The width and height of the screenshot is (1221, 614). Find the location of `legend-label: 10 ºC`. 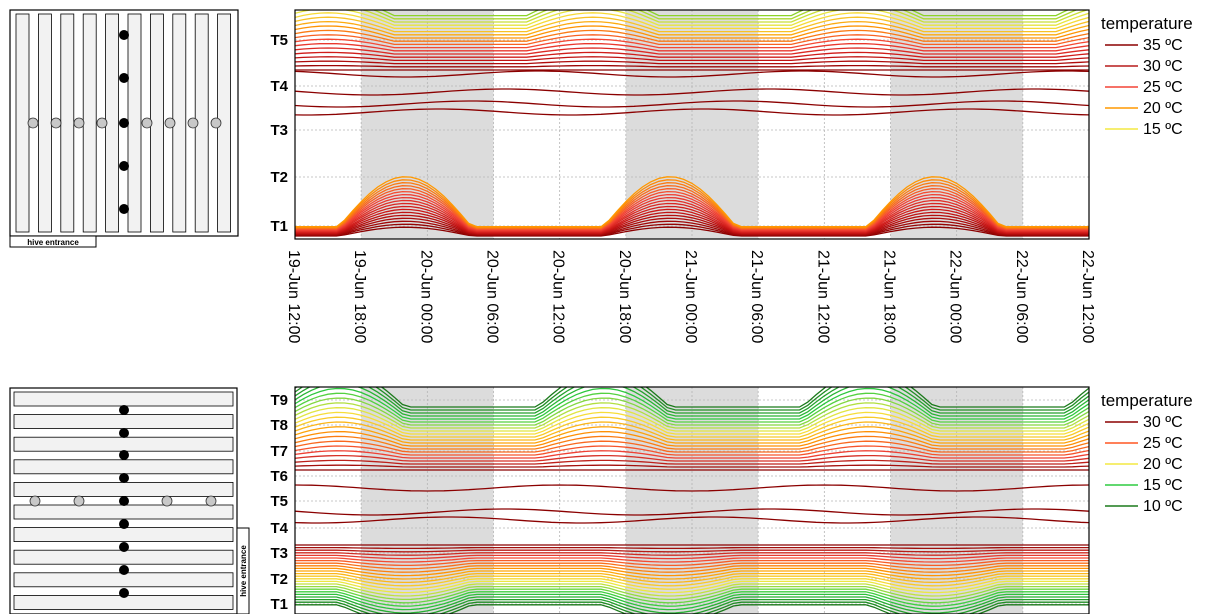

legend-label: 10 ºC is located at coordinates (1163, 506).